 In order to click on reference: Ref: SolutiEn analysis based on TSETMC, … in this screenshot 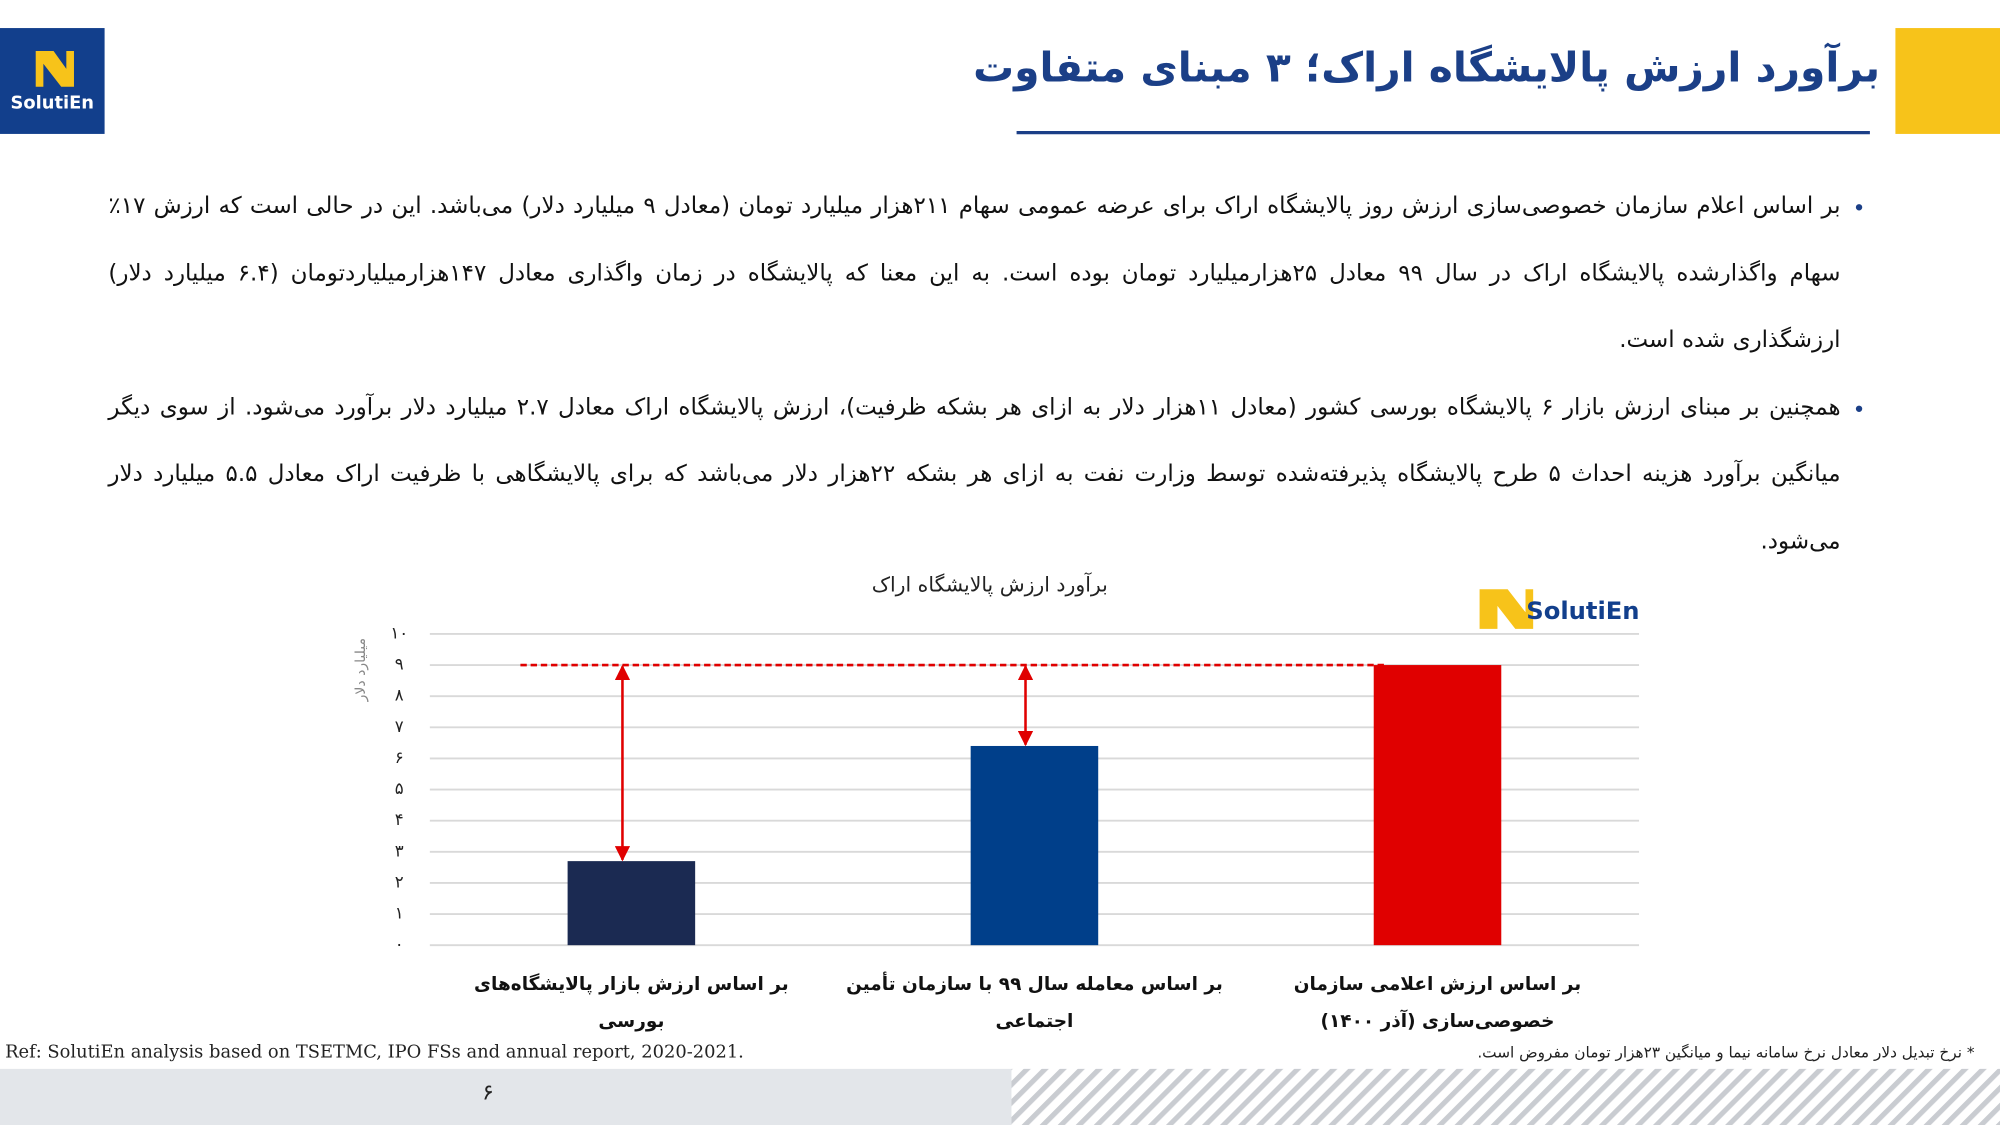, I will do `click(374, 1052)`.